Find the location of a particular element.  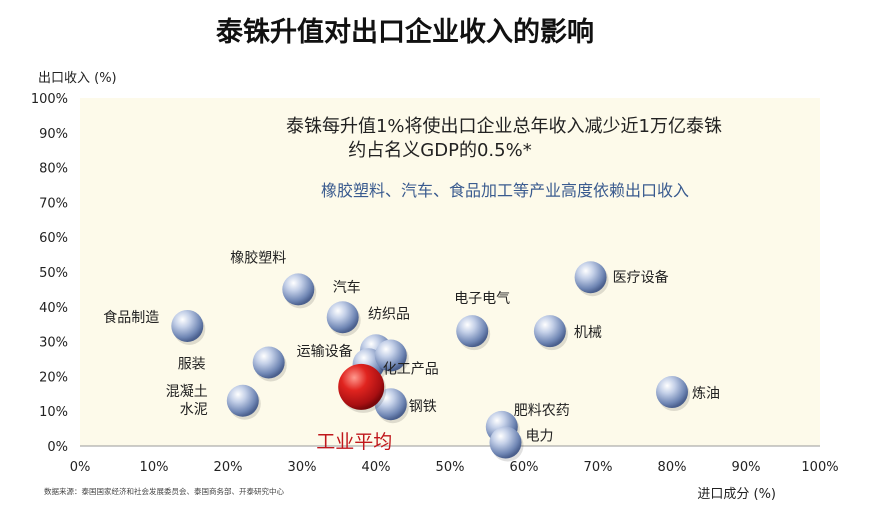

industry-average-point is located at coordinates (361, 386).